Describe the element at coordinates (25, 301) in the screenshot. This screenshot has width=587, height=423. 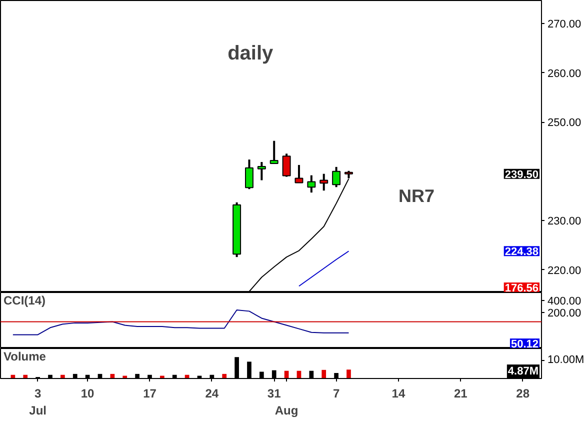
I see `chart-title: CCI(14)` at that location.